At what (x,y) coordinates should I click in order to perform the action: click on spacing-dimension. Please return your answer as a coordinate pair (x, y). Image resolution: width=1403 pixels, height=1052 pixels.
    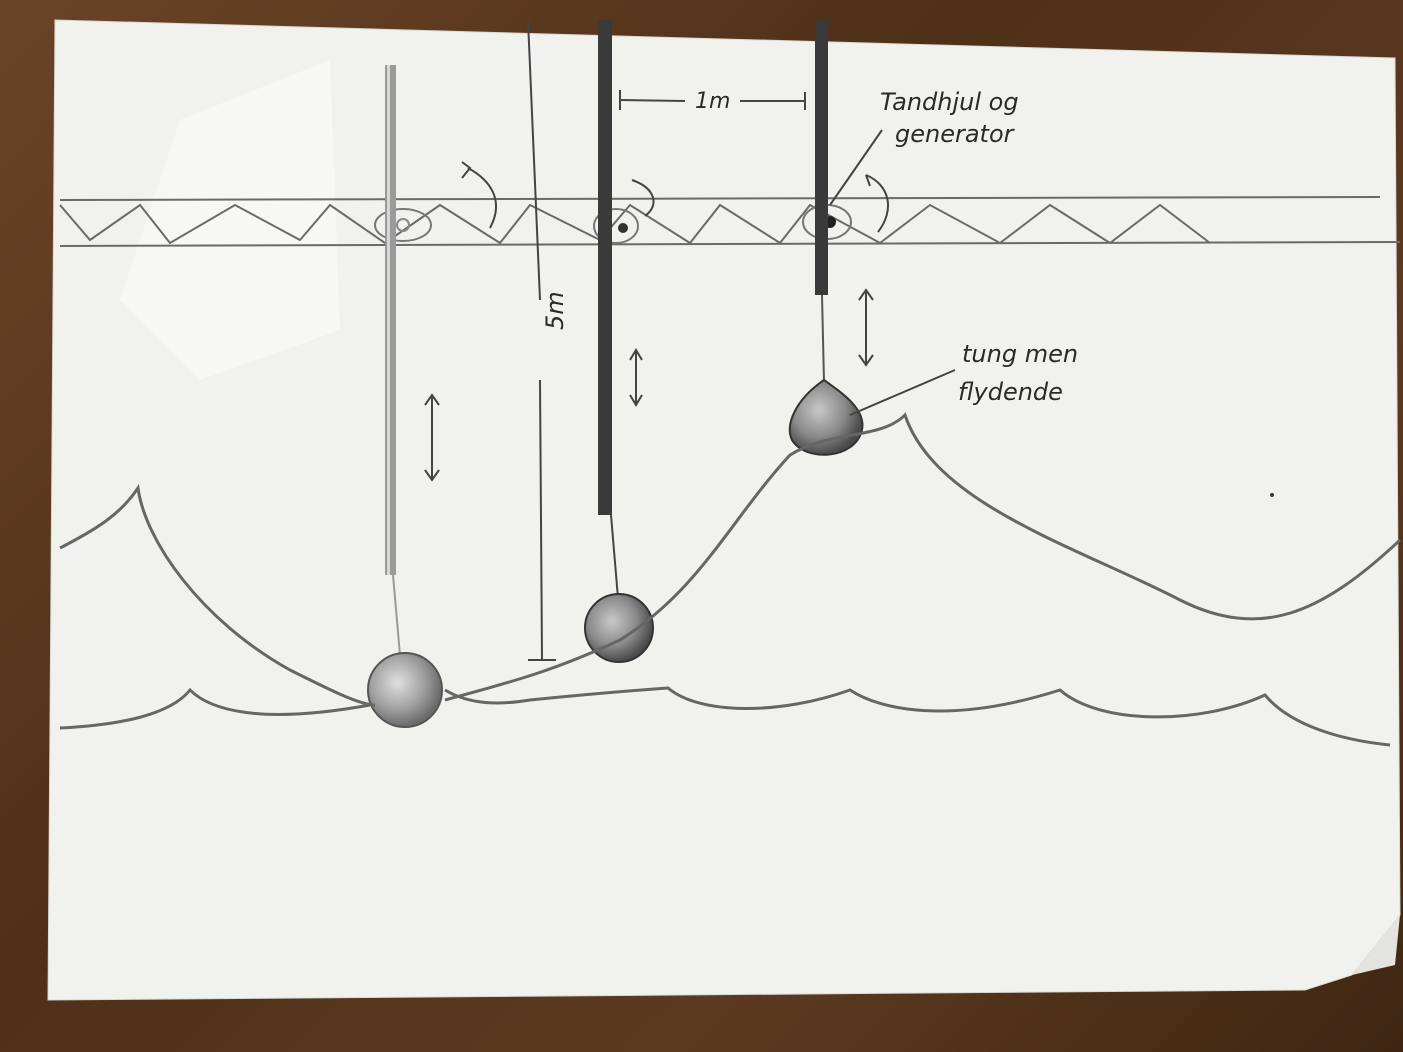
    Looking at the image, I should click on (712, 100).